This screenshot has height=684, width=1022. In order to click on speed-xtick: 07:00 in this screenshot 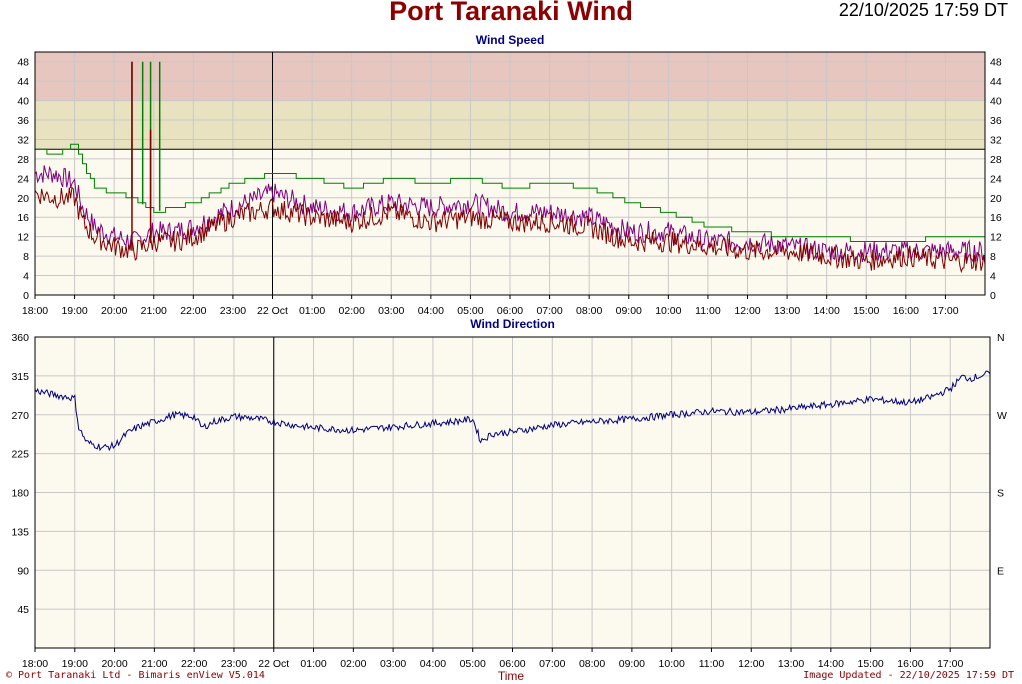, I will do `click(549, 311)`.